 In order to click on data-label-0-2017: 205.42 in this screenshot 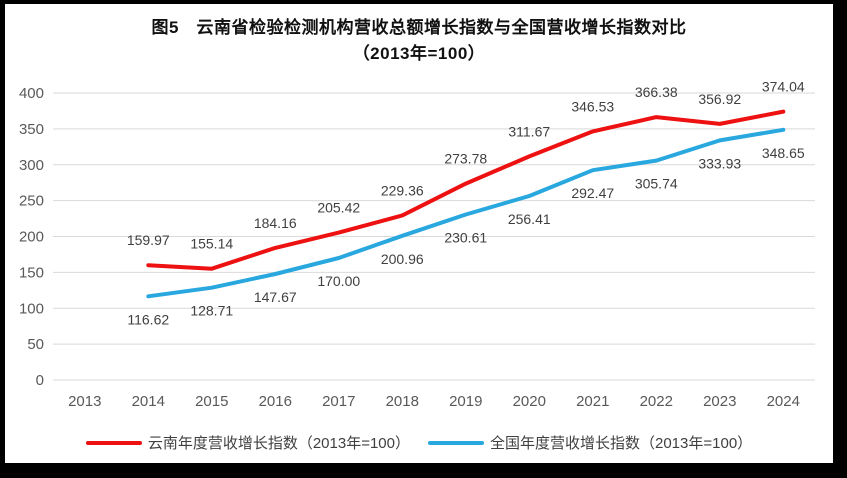, I will do `click(338, 208)`.